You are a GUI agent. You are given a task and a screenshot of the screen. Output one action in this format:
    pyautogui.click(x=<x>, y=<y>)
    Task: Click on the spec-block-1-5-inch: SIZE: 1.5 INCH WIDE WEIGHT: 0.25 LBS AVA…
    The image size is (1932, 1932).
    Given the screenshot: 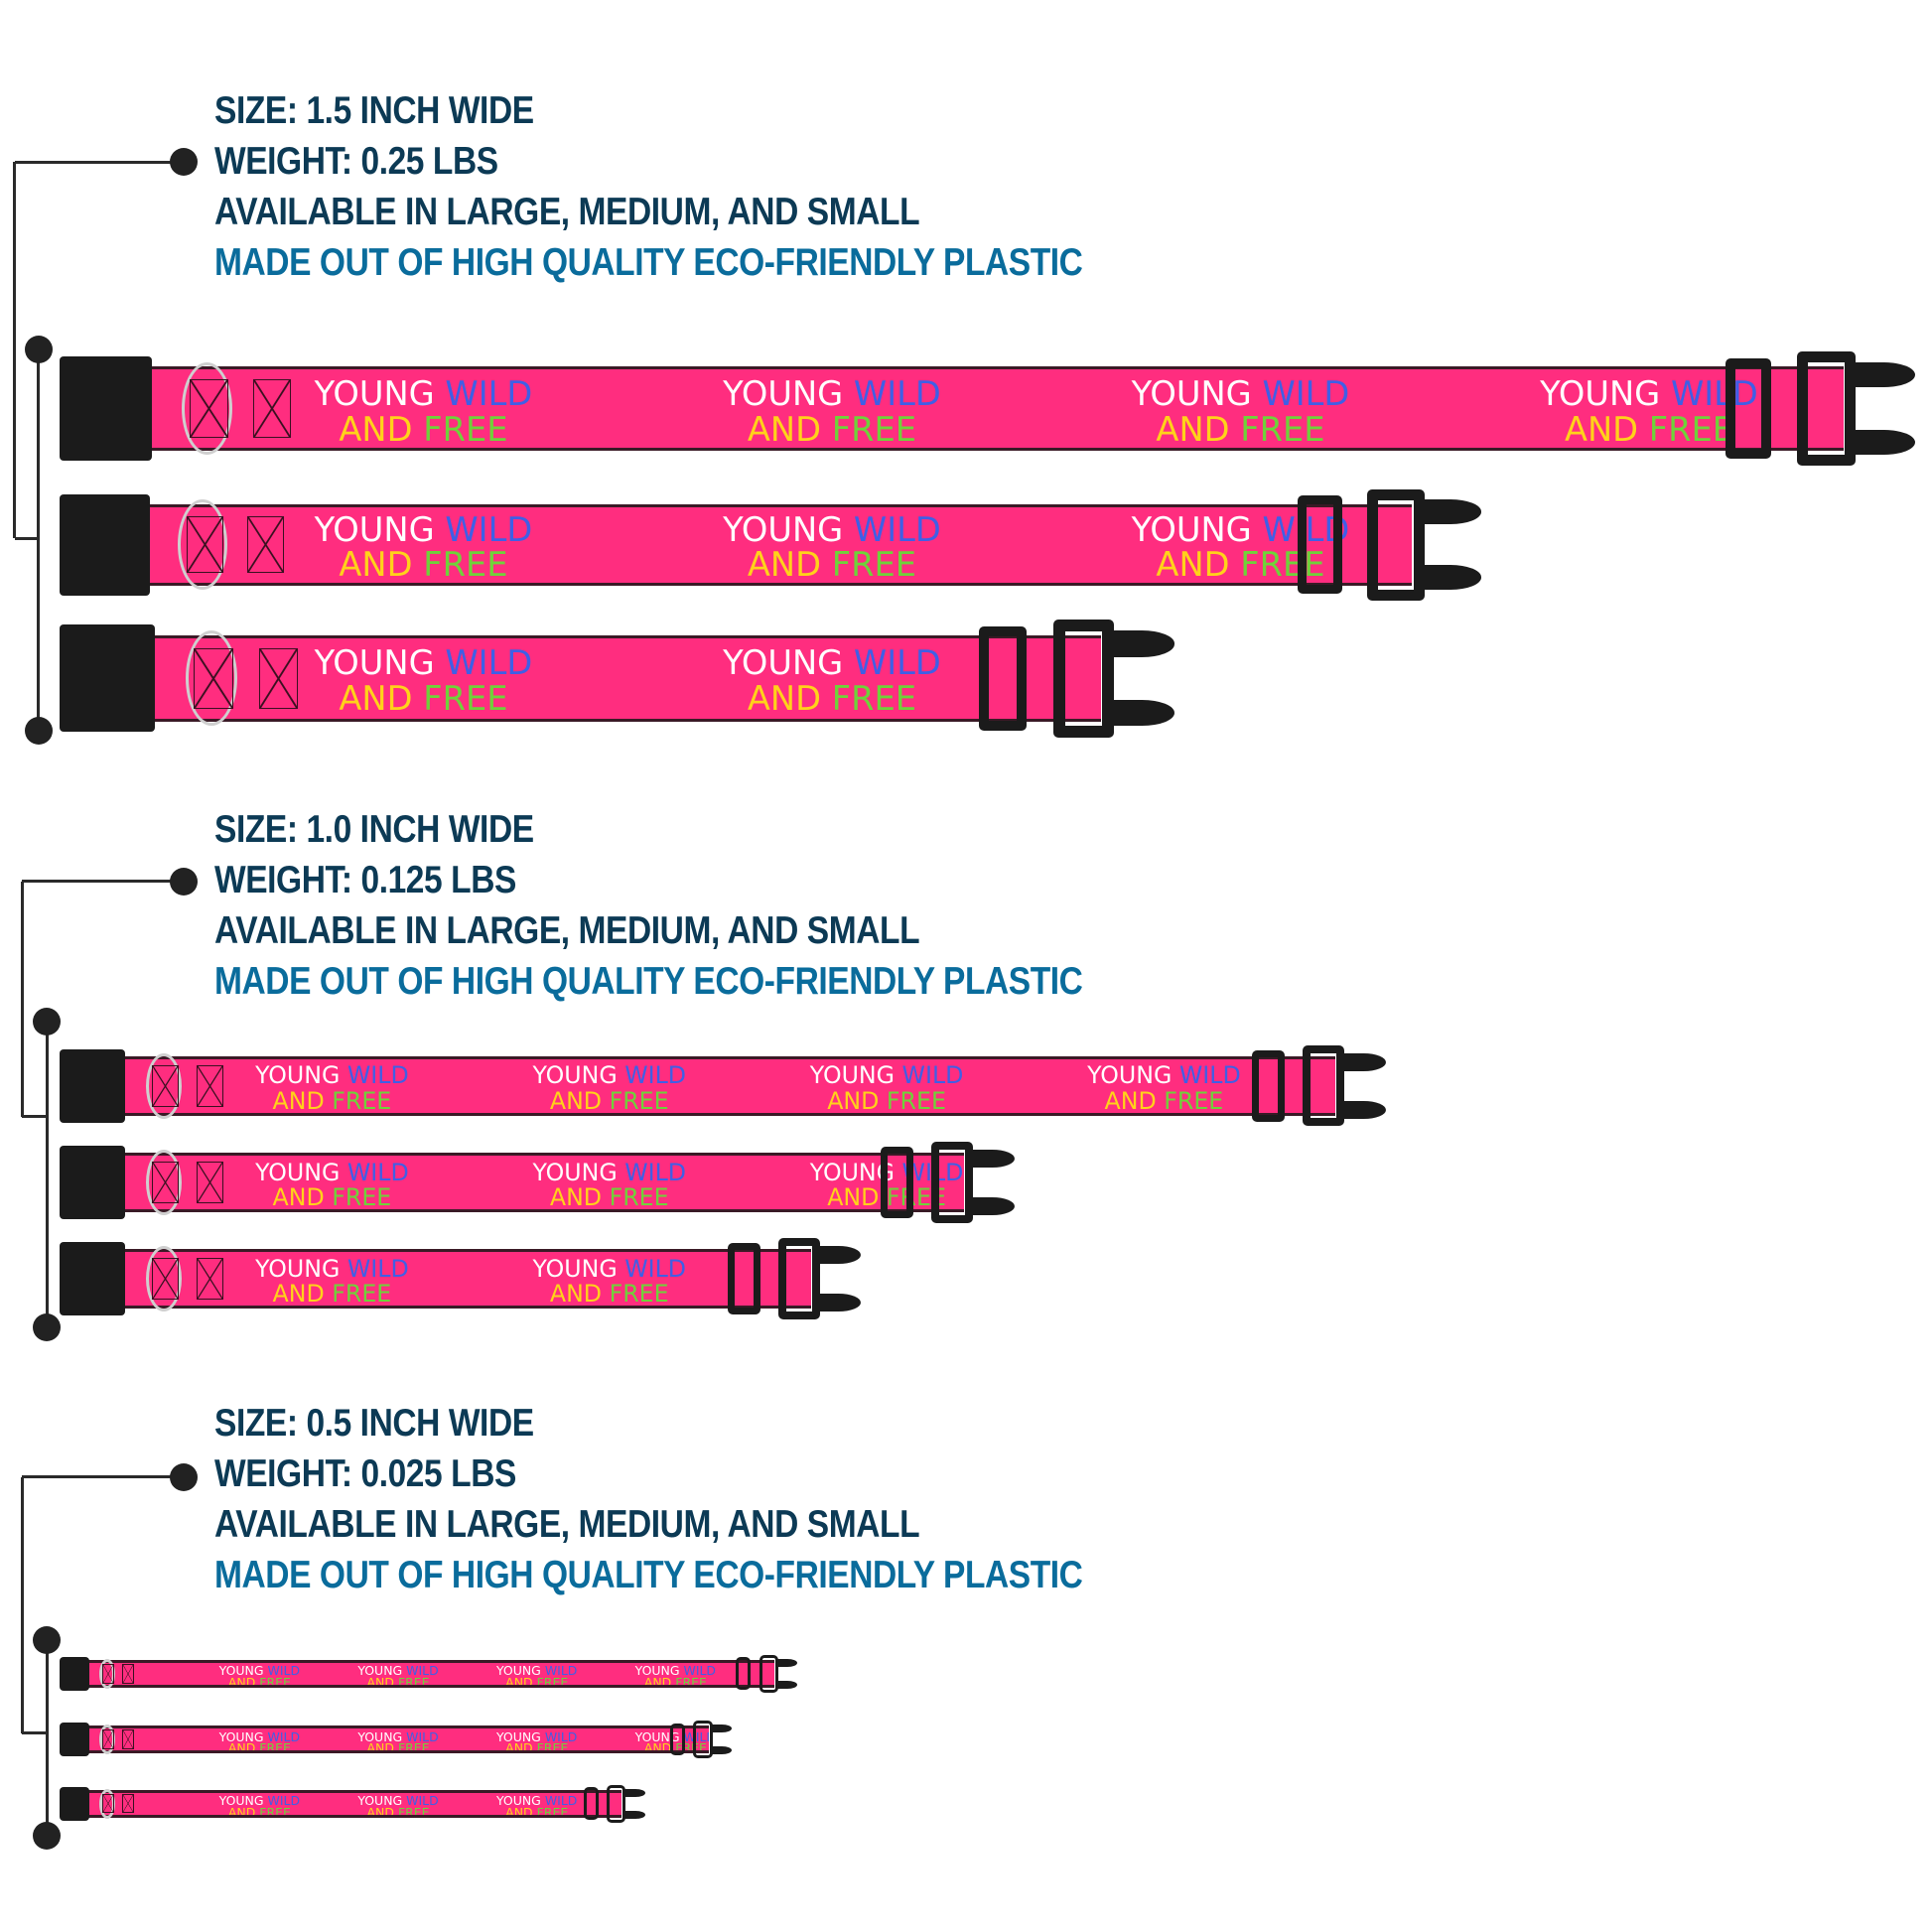 What is the action you would take?
    pyautogui.click(x=649, y=186)
    